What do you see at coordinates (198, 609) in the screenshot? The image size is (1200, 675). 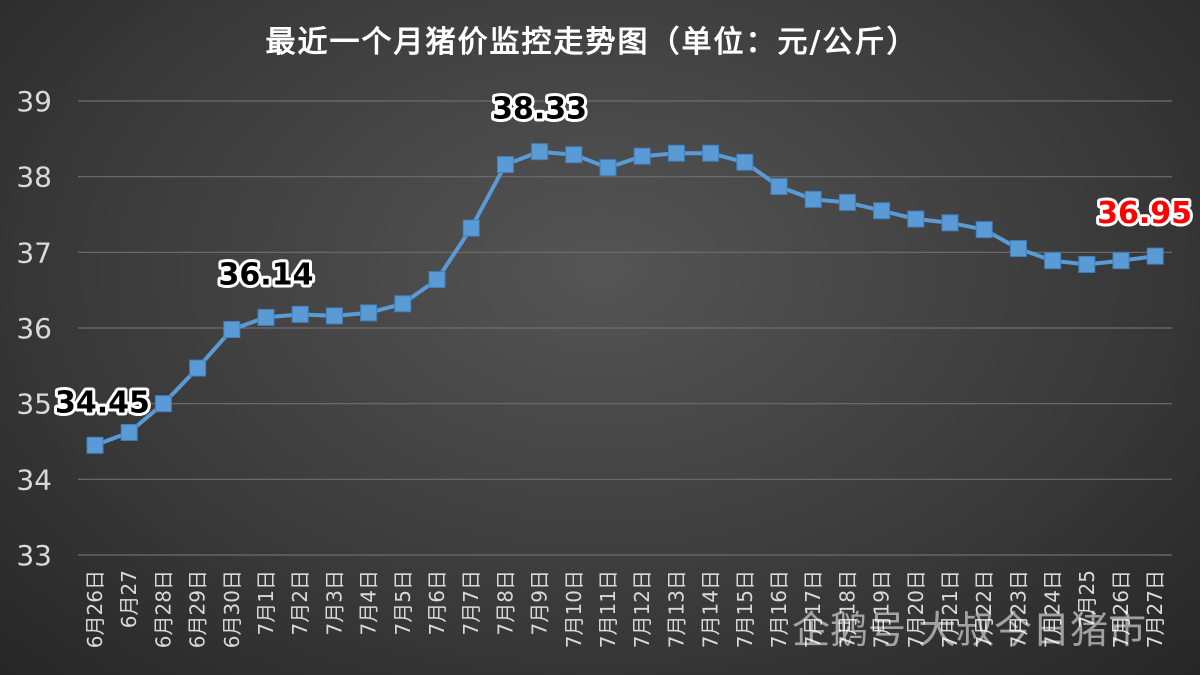 I see `x-tick-label: 6月29日` at bounding box center [198, 609].